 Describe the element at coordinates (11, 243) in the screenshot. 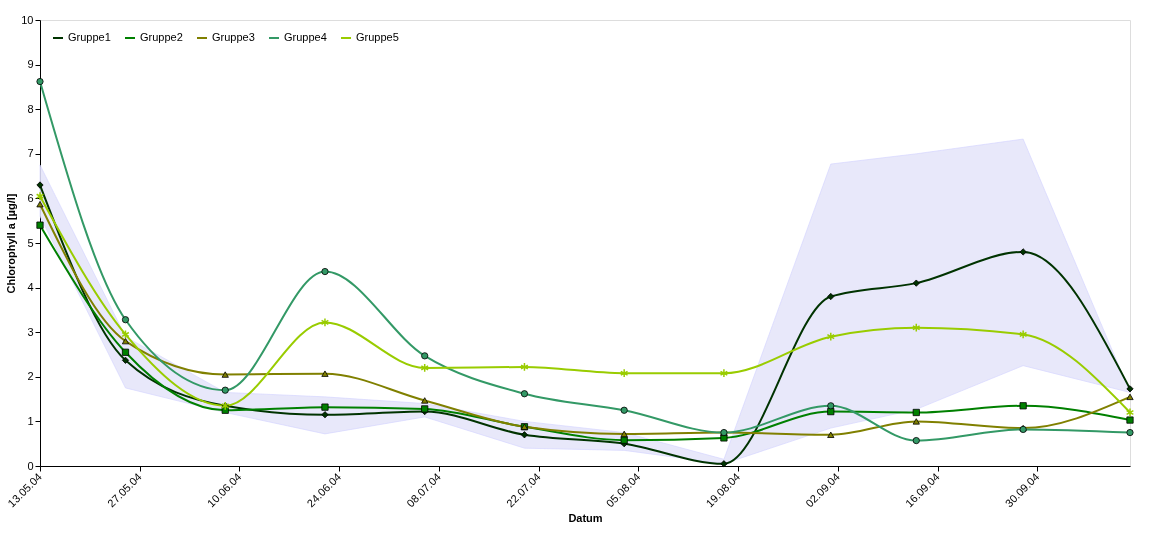

I see `y-axis-title: Chlorophyll a [µg/l]` at that location.